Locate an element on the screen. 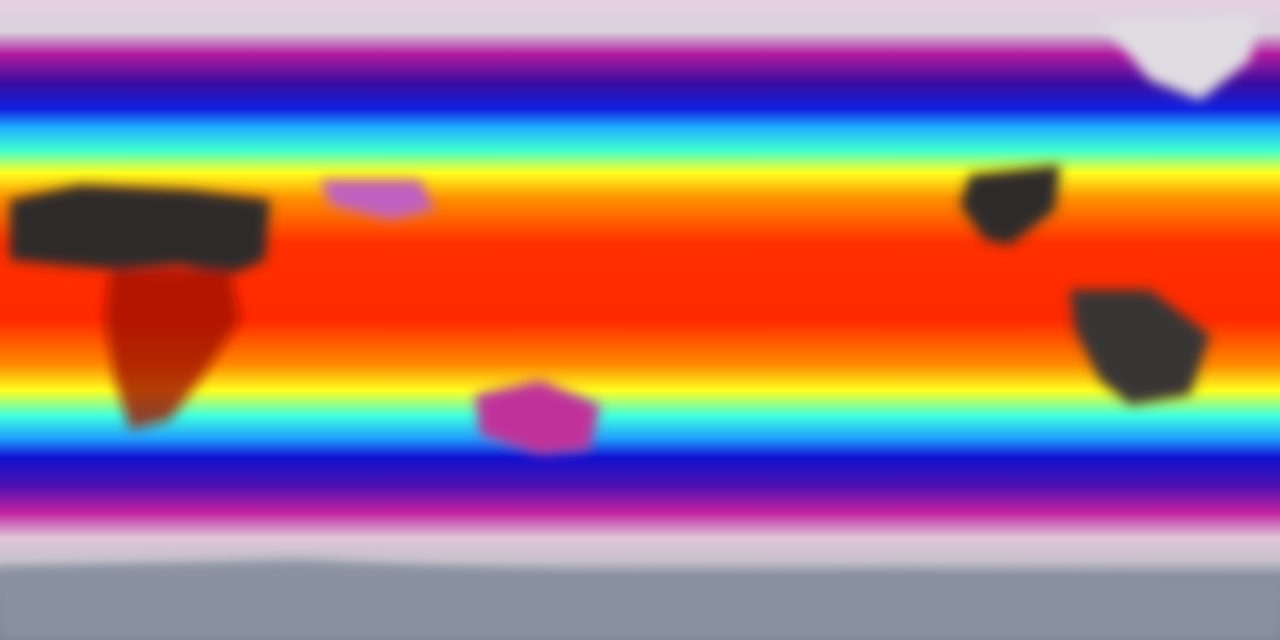 The image size is (1280, 640). africa-warm-outline is located at coordinates (172, 350).